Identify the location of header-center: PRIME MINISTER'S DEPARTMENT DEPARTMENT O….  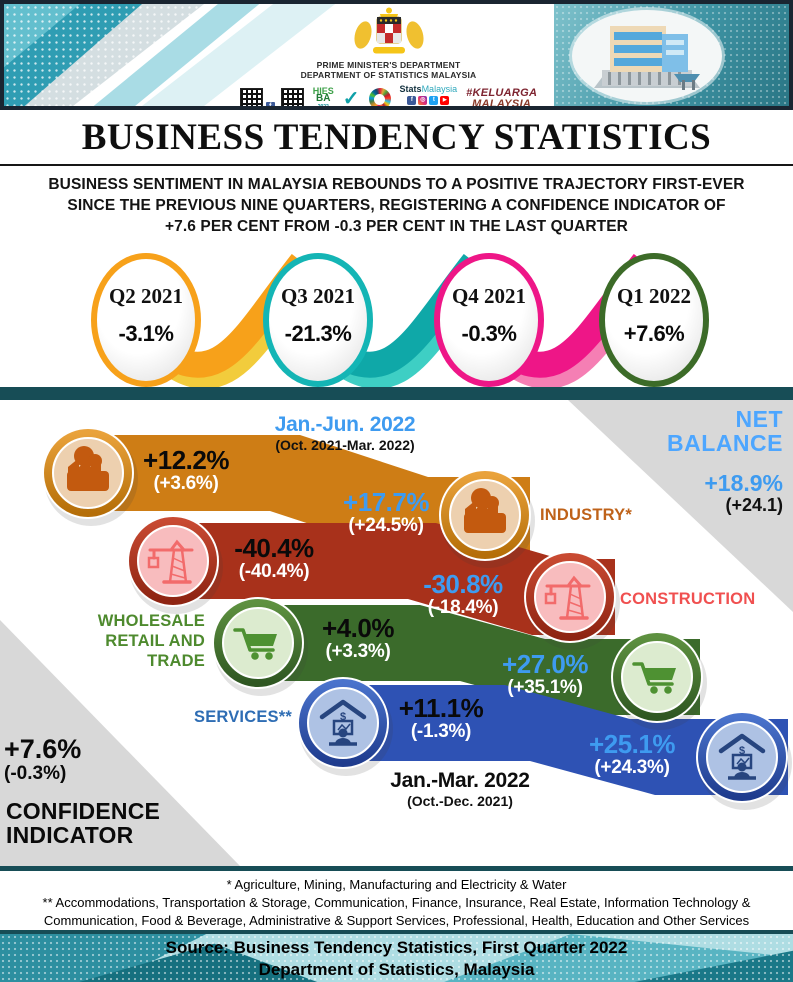
(388, 55).